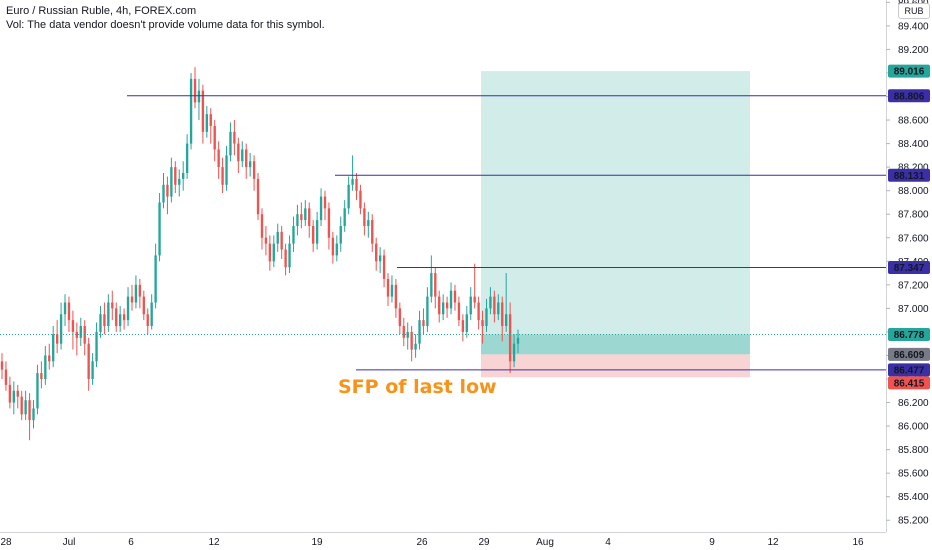 This screenshot has width=932, height=550. I want to click on y-tick-label: 89.400, so click(913, 26).